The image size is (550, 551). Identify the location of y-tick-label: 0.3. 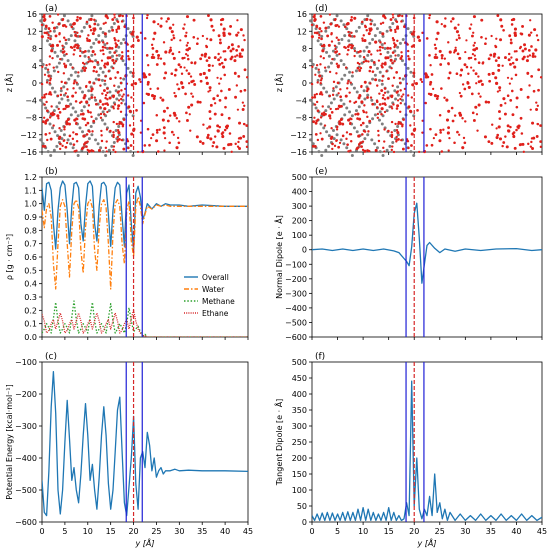
(30, 297).